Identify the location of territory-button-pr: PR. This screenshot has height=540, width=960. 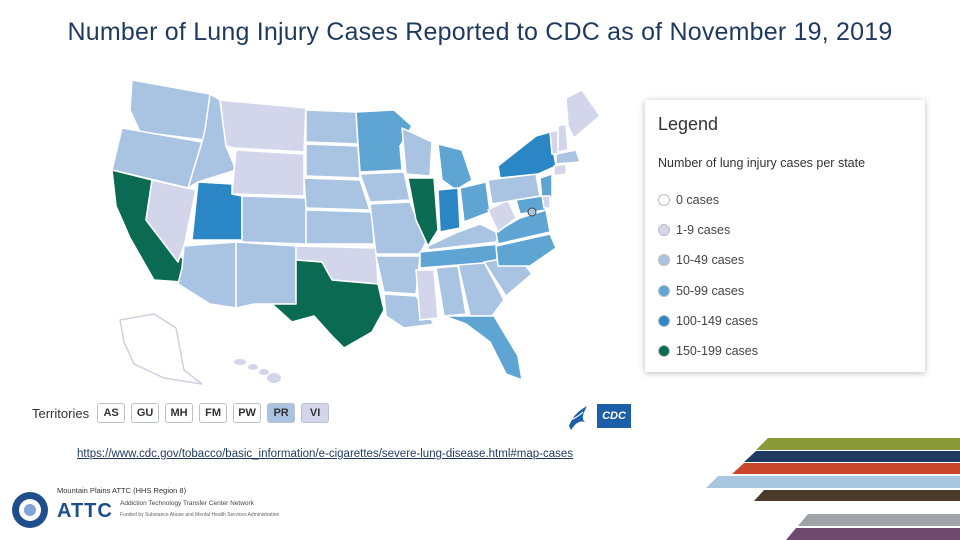
(281, 413).